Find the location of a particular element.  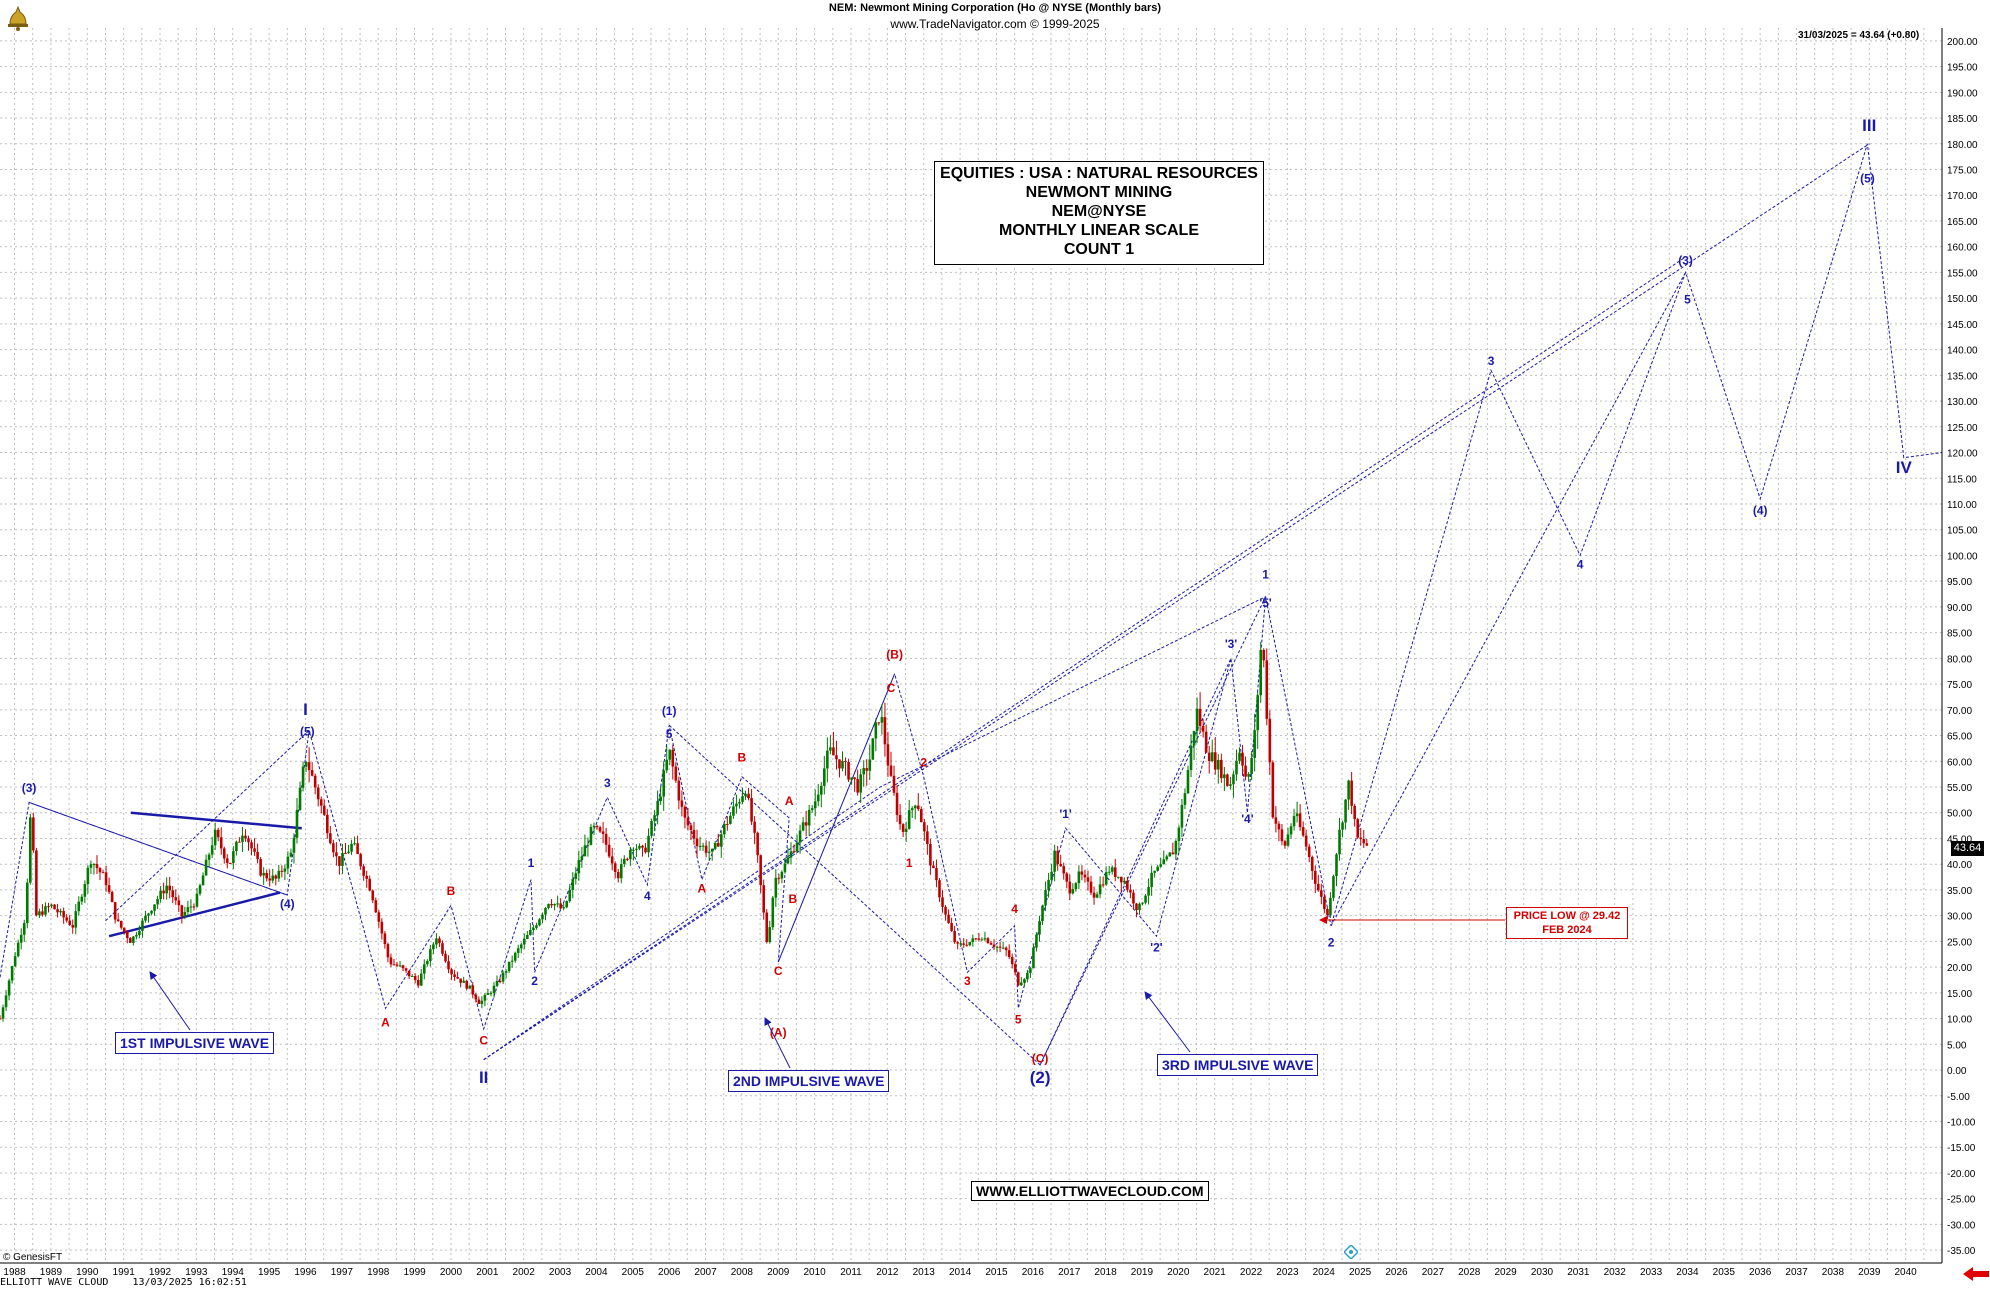

wave-label-blue: 5 is located at coordinates (1687, 299).